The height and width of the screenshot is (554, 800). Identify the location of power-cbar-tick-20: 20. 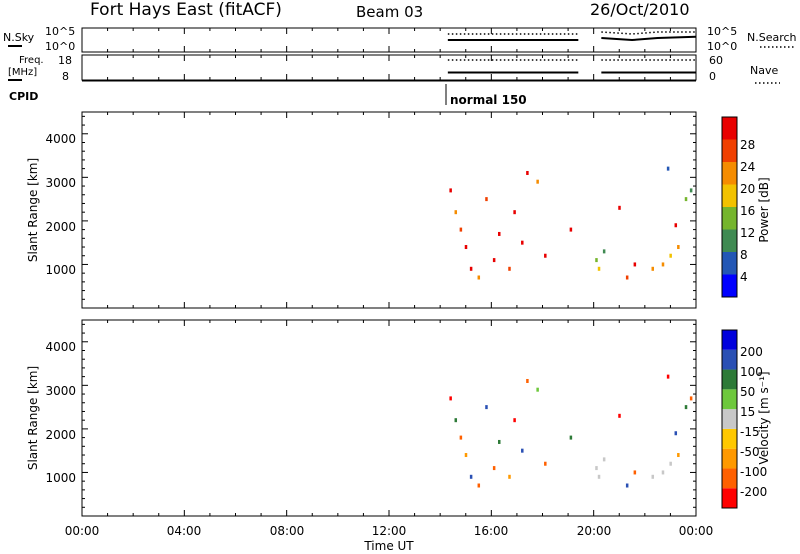
(747, 189).